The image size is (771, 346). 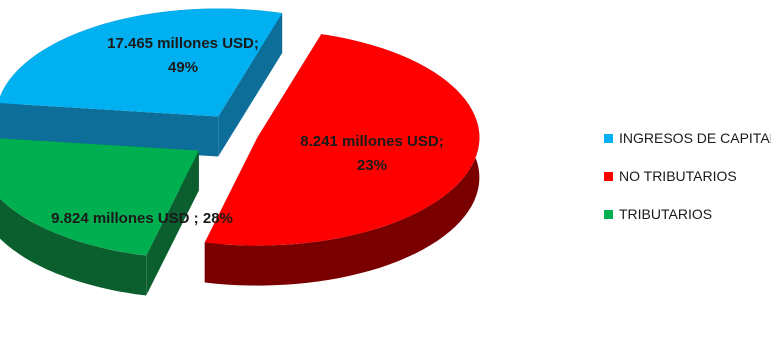 I want to click on pie-slice-tributarios, so click(x=99, y=217).